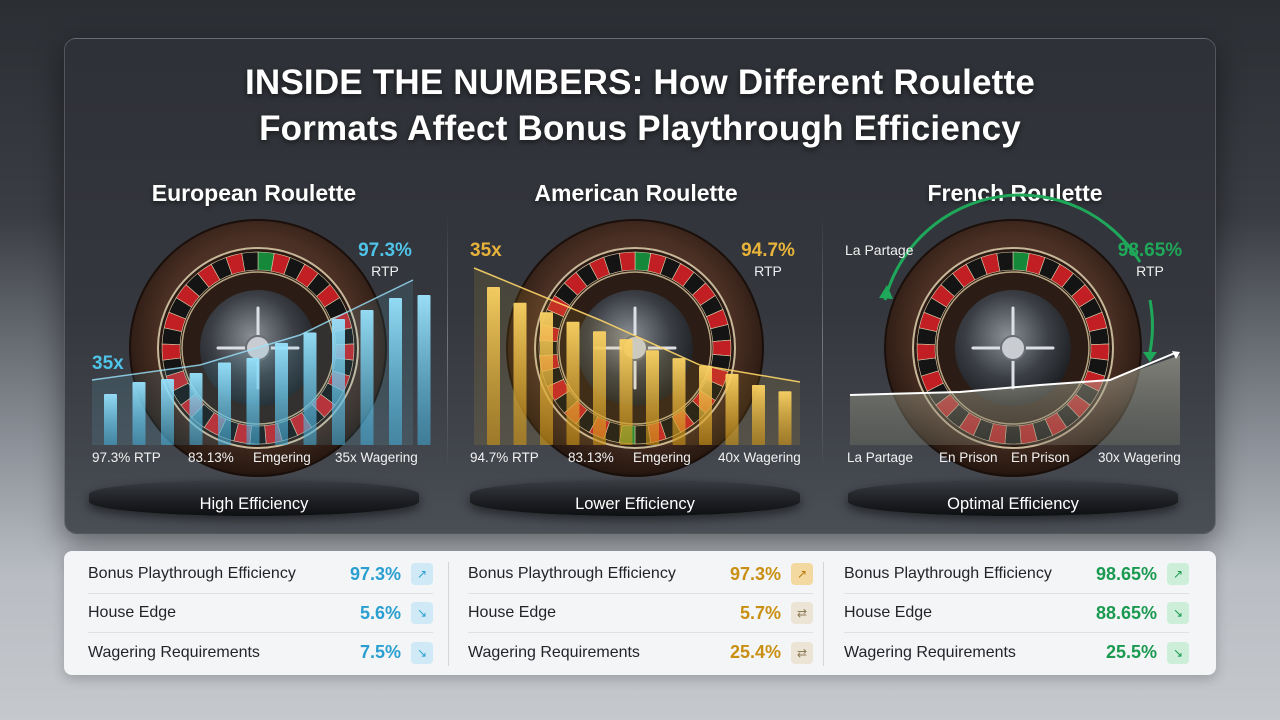 The width and height of the screenshot is (1280, 720). Describe the element at coordinates (662, 457) in the screenshot. I see `american-axis-label-3: Emgering` at that location.